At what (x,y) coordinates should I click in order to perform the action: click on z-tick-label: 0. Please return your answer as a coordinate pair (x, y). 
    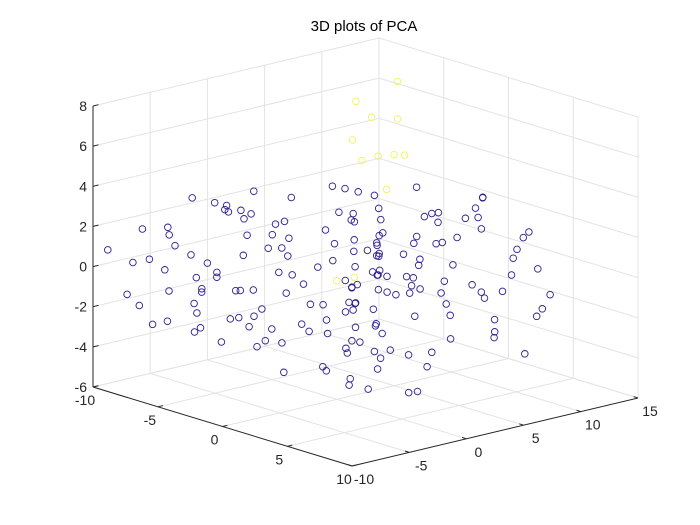
    Looking at the image, I should click on (83, 267).